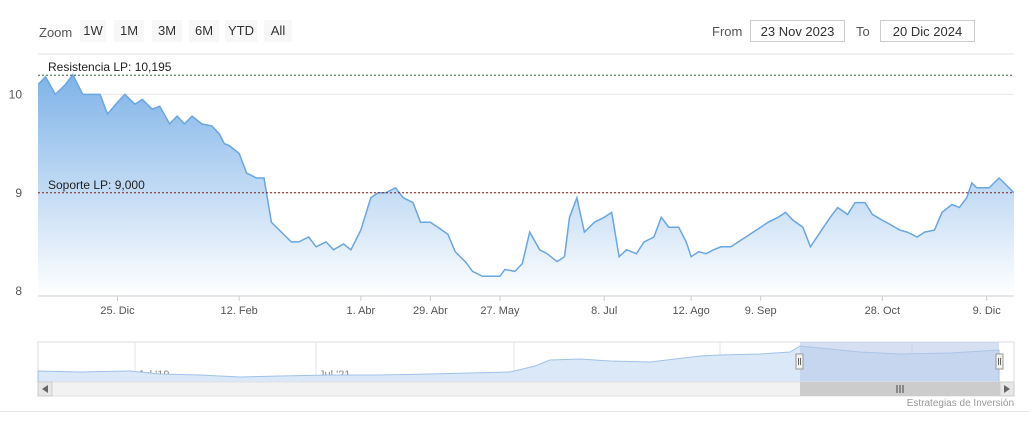 Image resolution: width=1029 pixels, height=424 pixels. I want to click on x-tick-label: 29. Abr, so click(430, 311).